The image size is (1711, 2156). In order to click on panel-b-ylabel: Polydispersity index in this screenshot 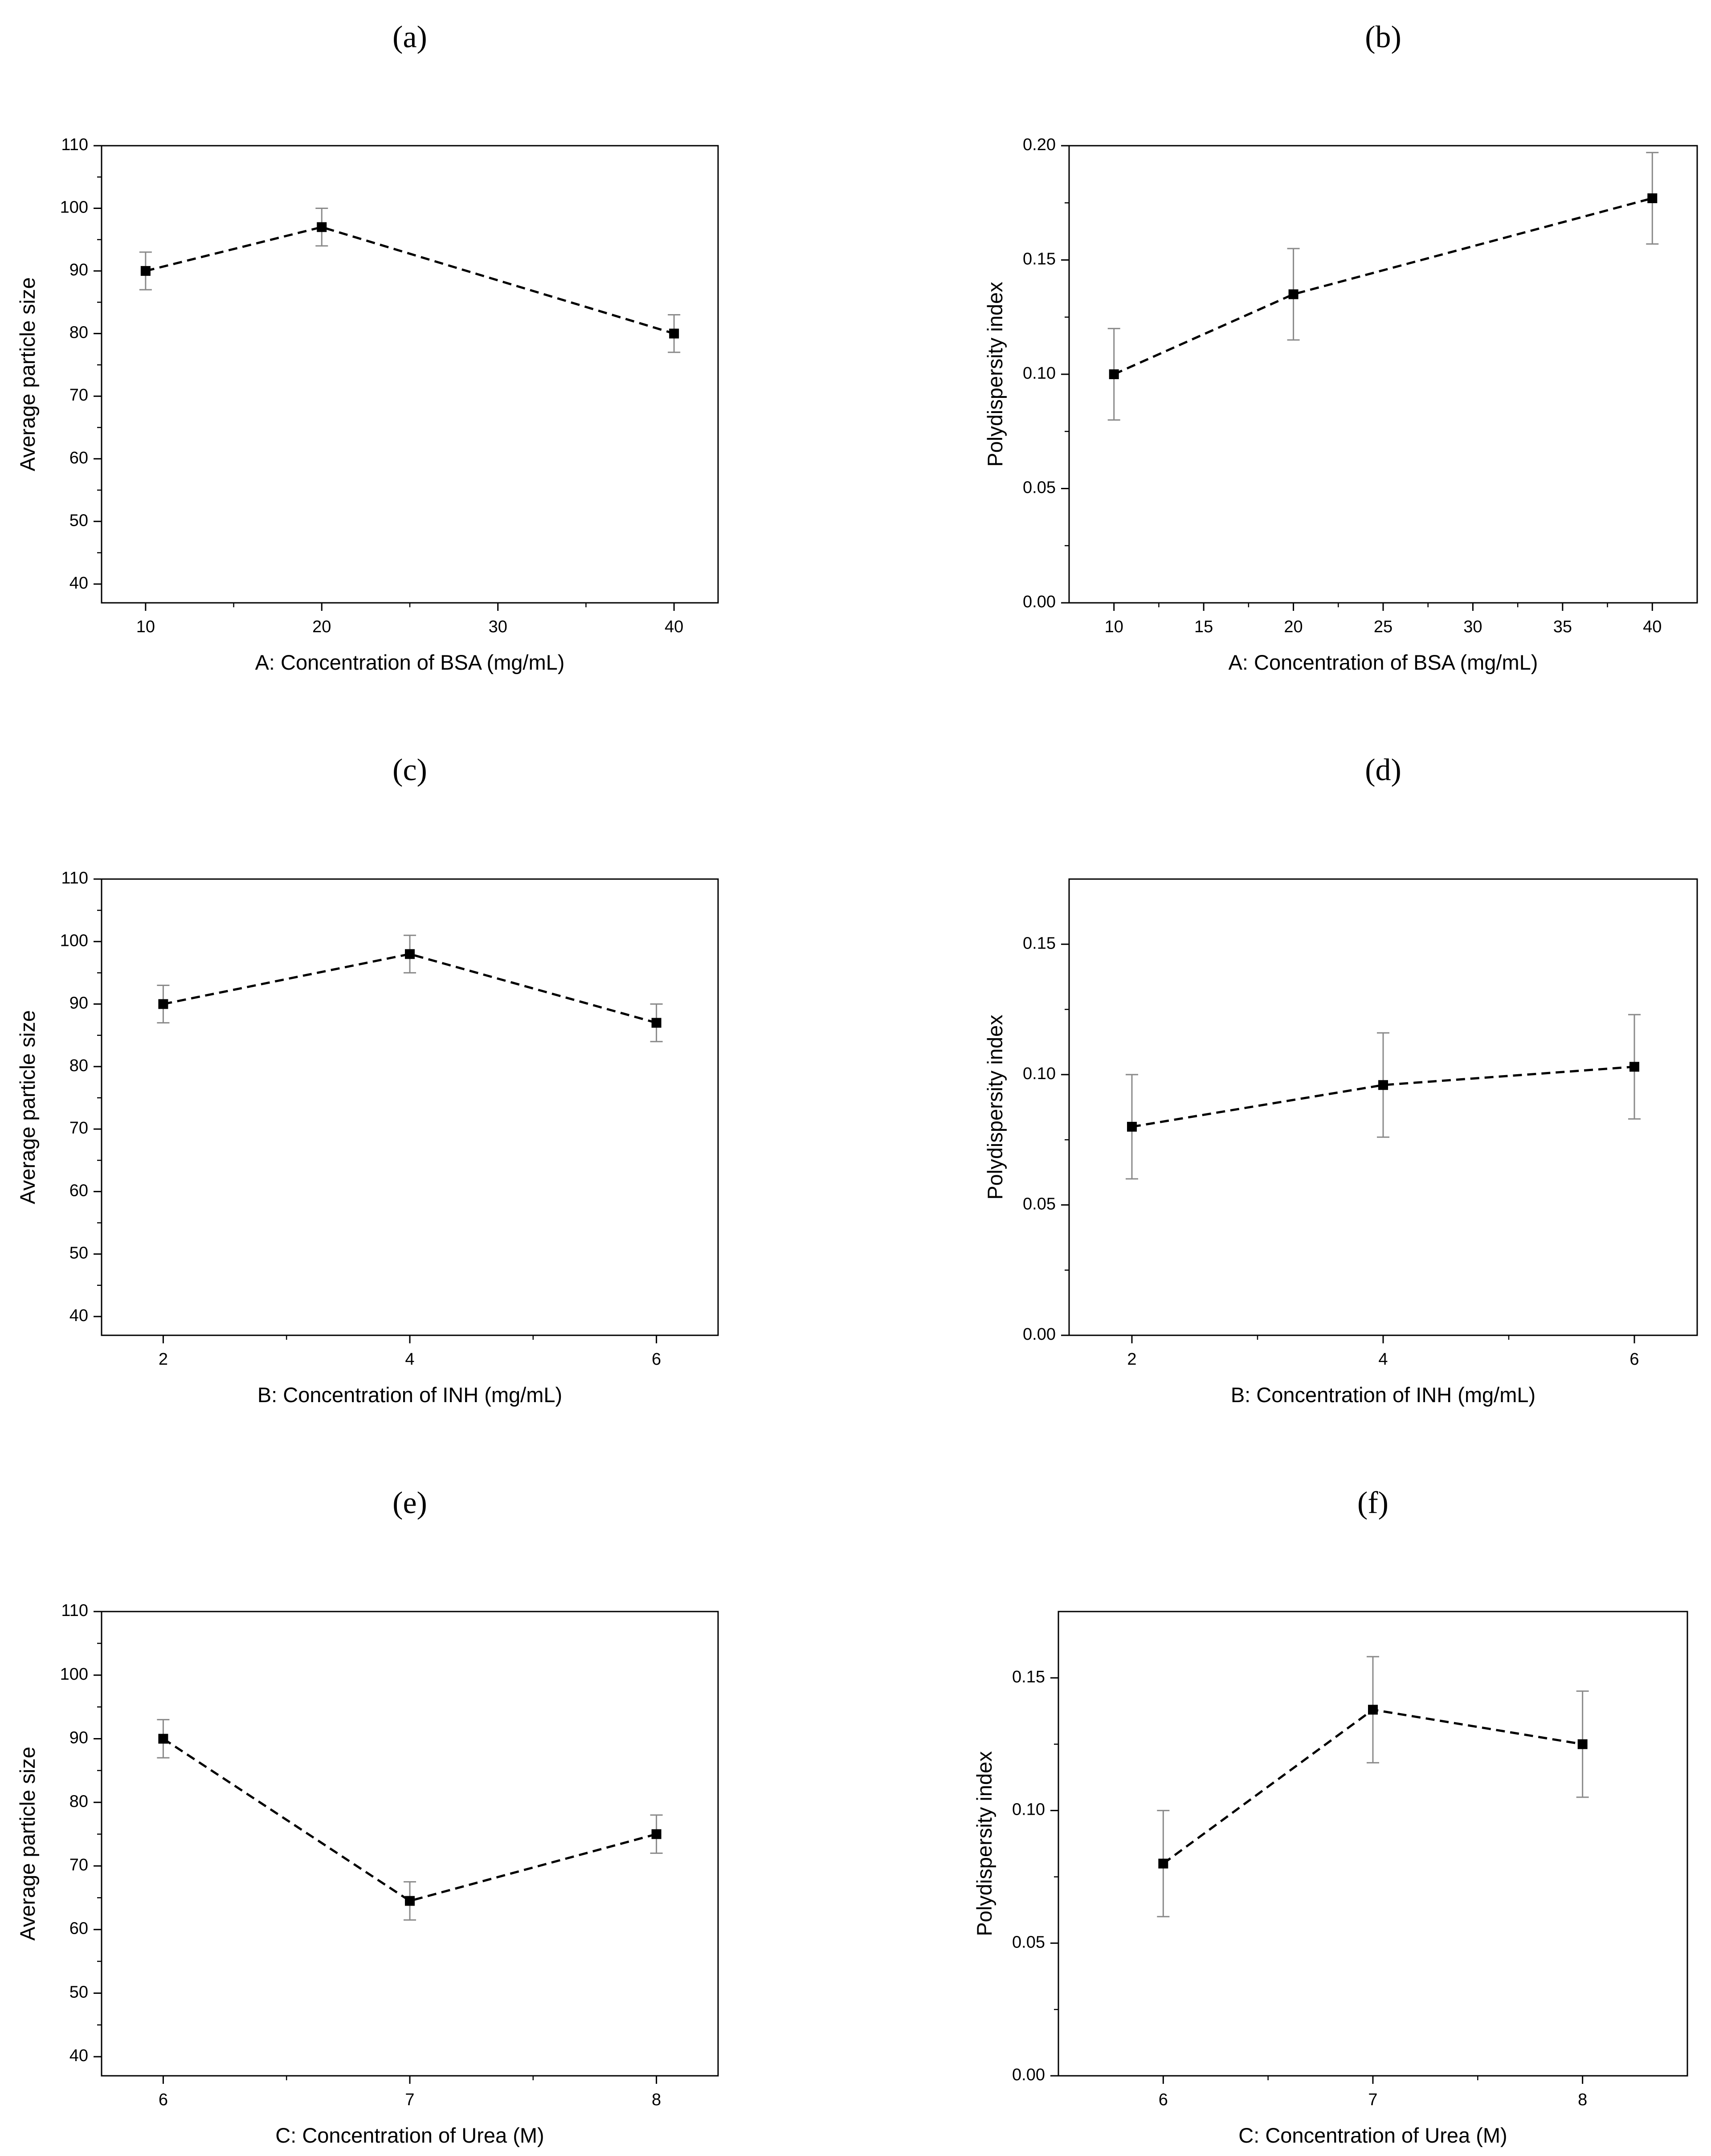, I will do `click(995, 374)`.